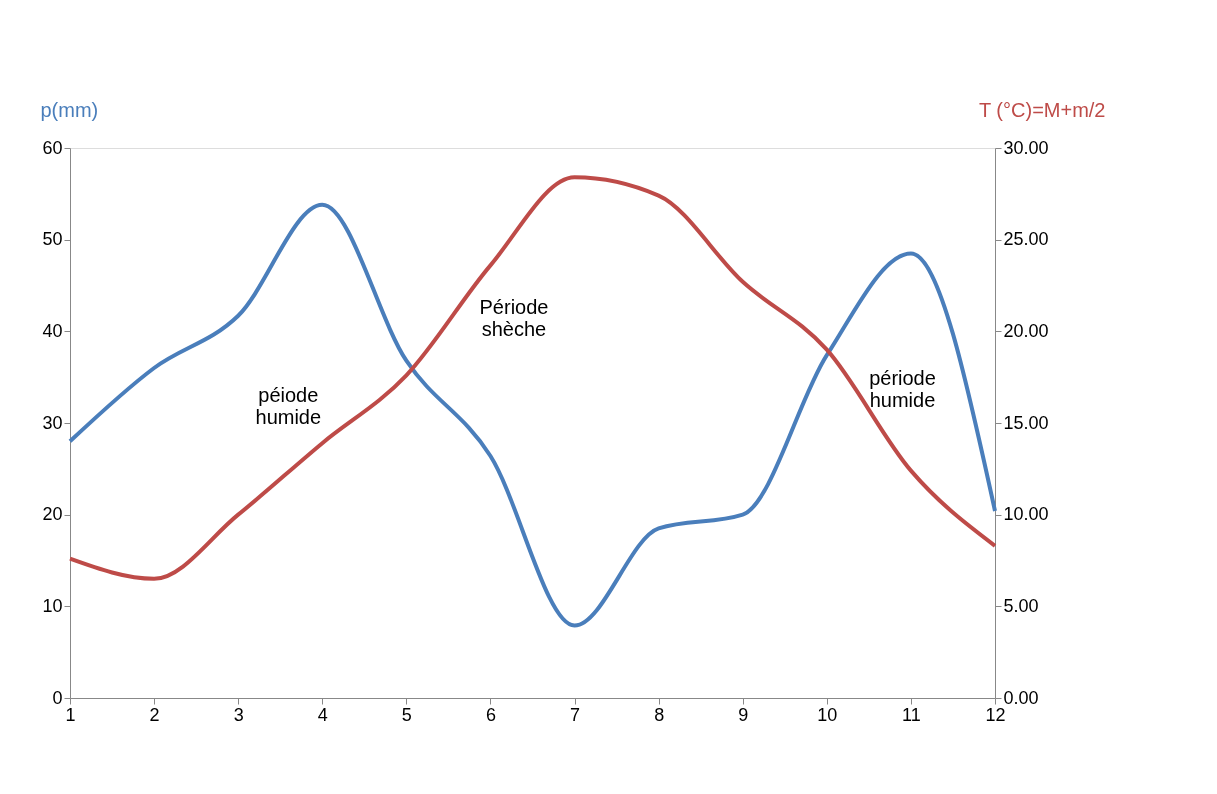 The height and width of the screenshot is (794, 1217). What do you see at coordinates (70, 714) in the screenshot?
I see `x-tick-label: 1` at bounding box center [70, 714].